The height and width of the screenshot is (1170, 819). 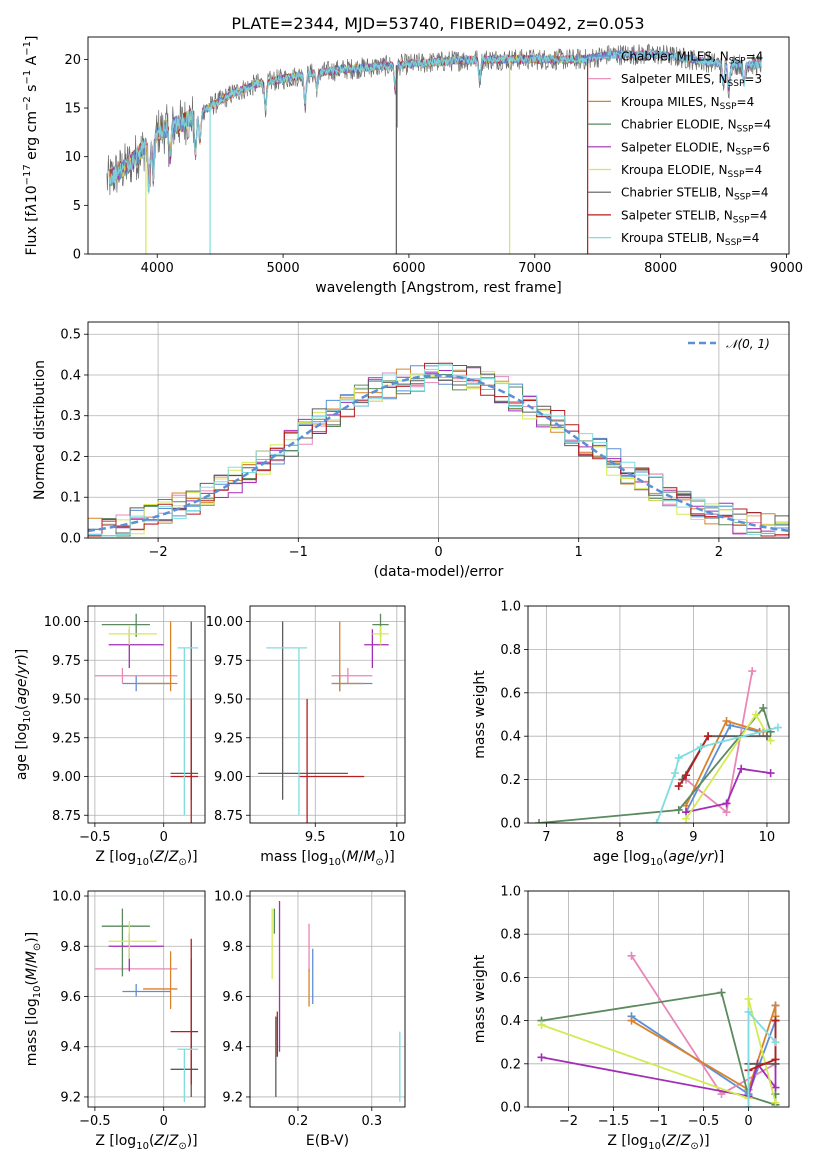 I want to click on x-tick-label: 5000, so click(x=283, y=268).